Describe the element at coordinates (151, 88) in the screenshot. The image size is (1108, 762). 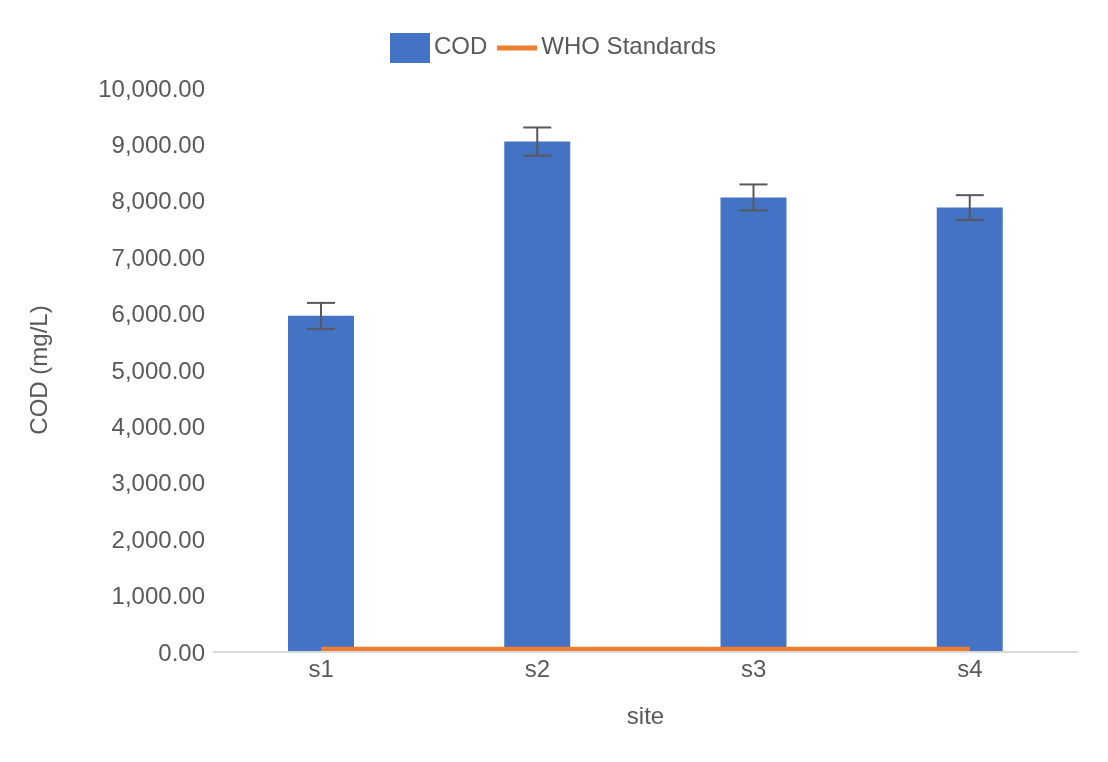
I see `y-tick-label: 10,000.00` at that location.